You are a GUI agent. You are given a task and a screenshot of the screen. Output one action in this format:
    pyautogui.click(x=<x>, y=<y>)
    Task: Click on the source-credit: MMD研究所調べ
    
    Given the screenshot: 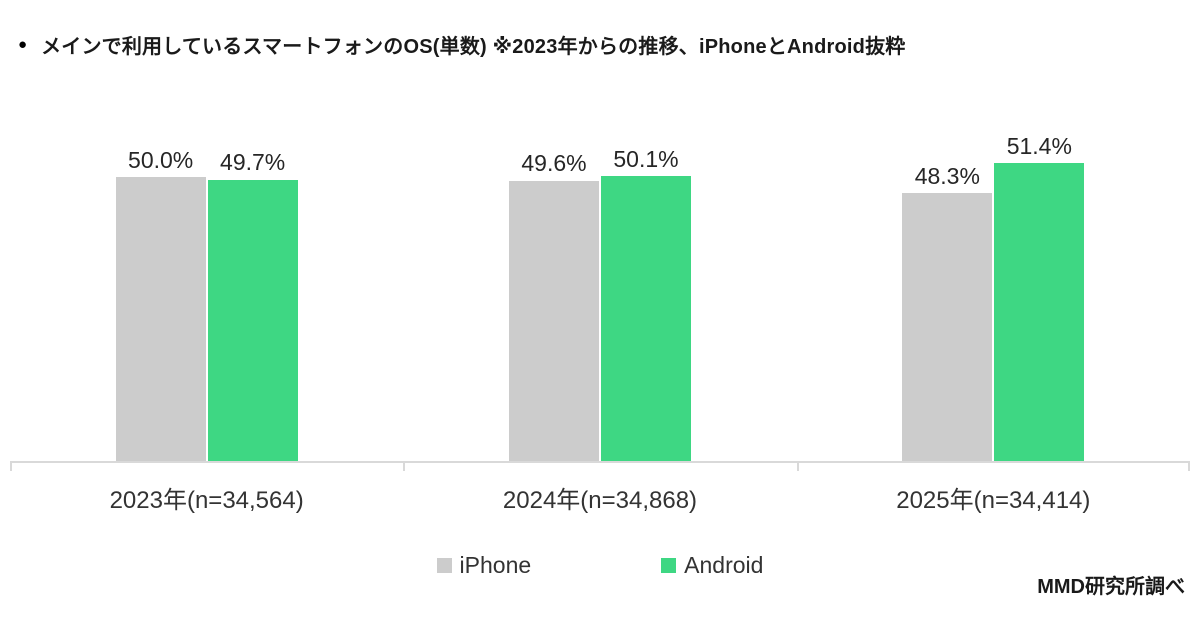 What is the action you would take?
    pyautogui.click(x=1111, y=587)
    